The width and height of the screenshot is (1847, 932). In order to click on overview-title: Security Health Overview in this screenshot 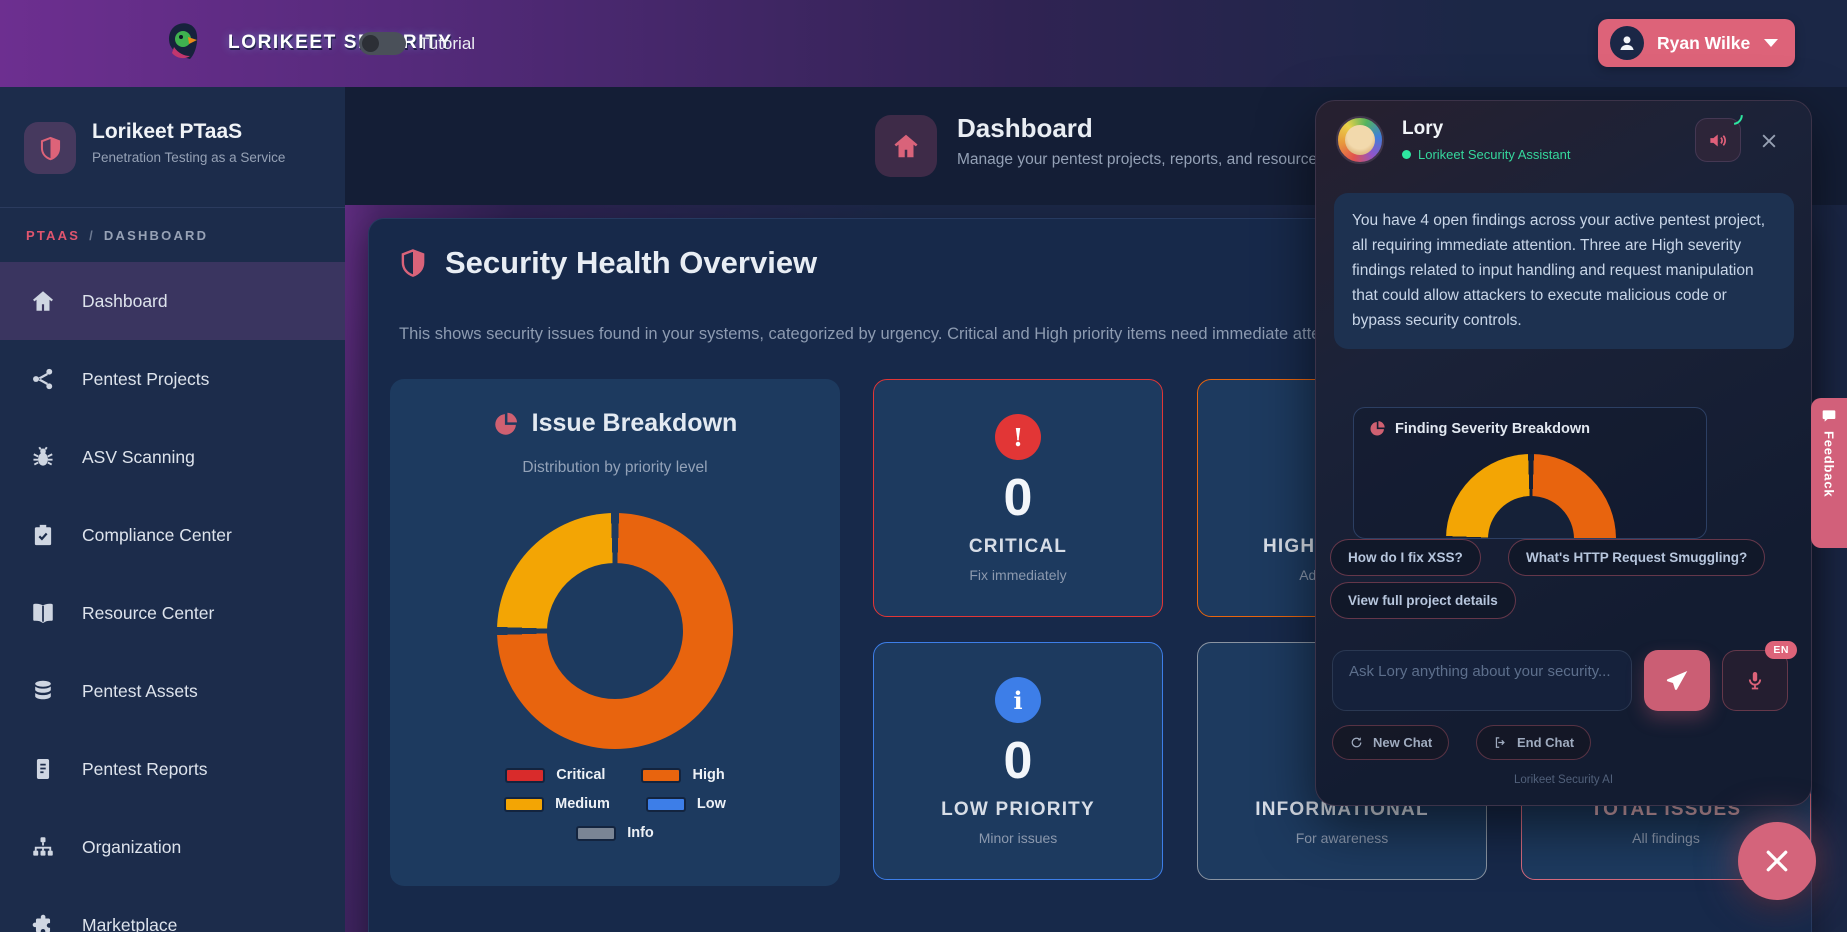, I will do `click(631, 262)`.